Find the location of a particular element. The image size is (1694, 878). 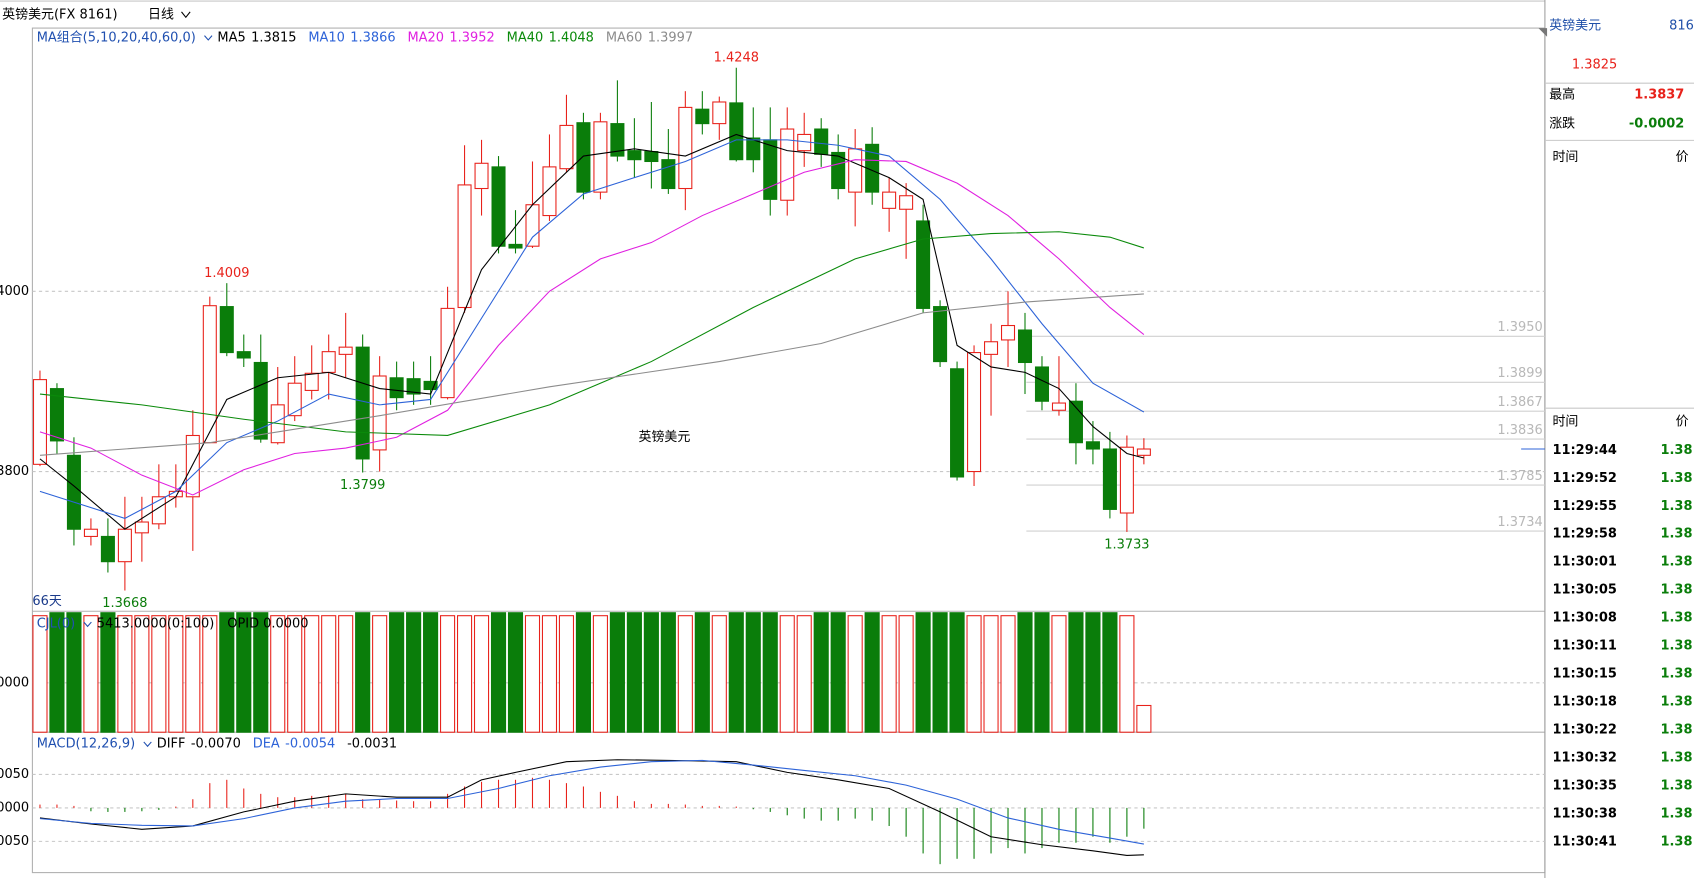

tick-time: 11:30:18 is located at coordinates (1584, 702).